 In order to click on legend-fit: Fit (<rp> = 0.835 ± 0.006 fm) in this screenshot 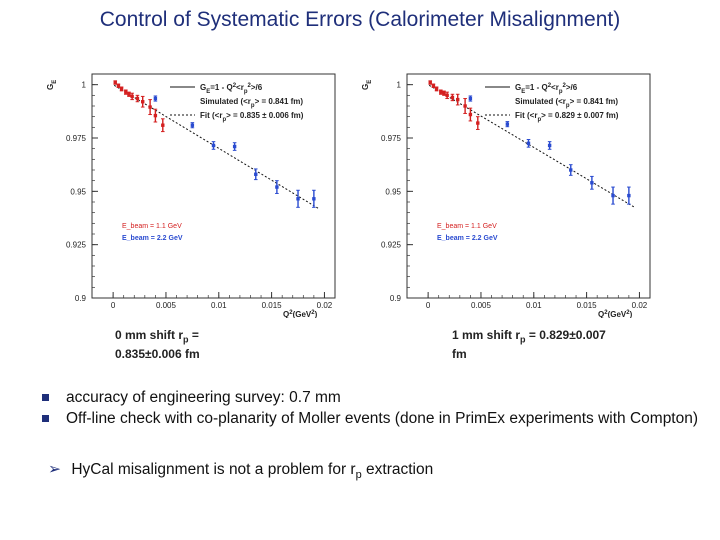, I will do `click(252, 117)`.